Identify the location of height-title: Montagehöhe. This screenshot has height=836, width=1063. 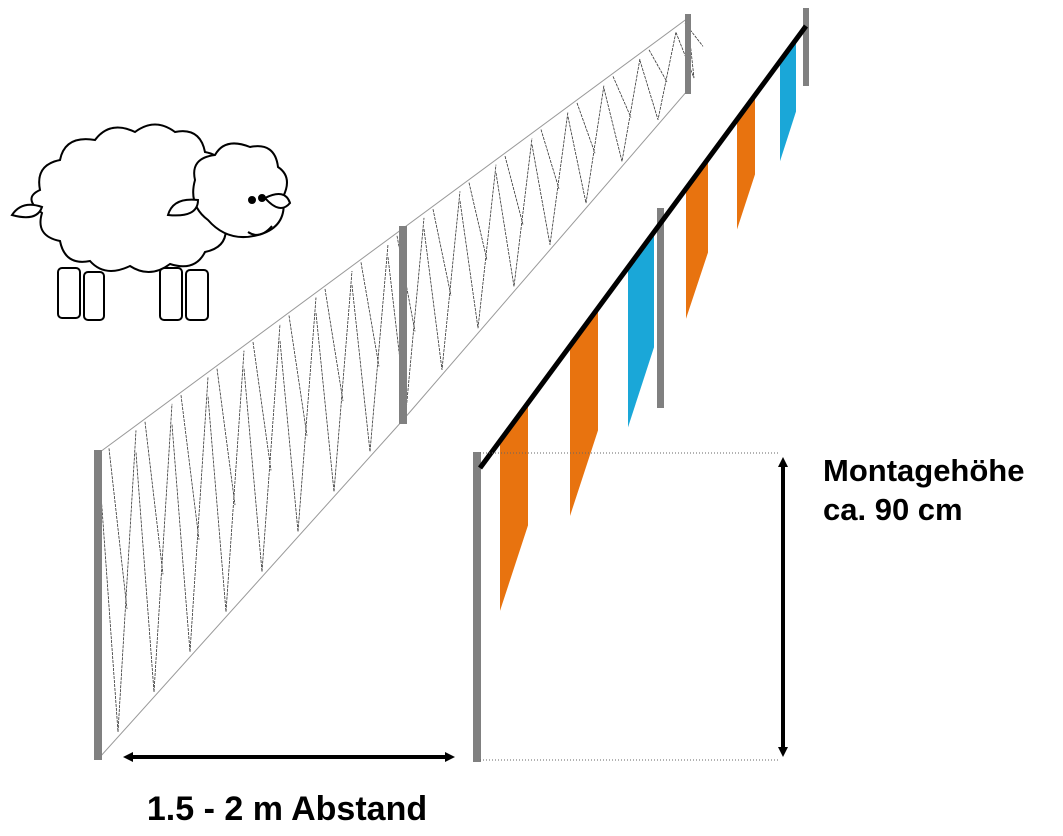
(924, 470).